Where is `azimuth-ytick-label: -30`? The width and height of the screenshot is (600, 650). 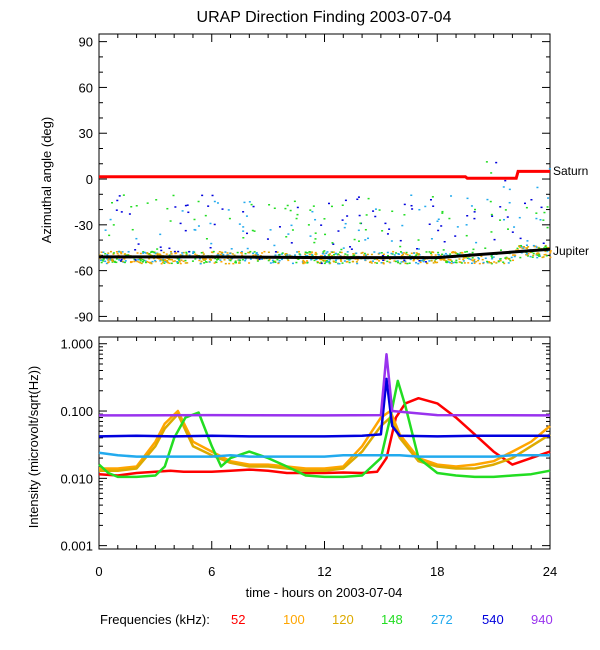 azimuth-ytick-label: -30 is located at coordinates (83, 225).